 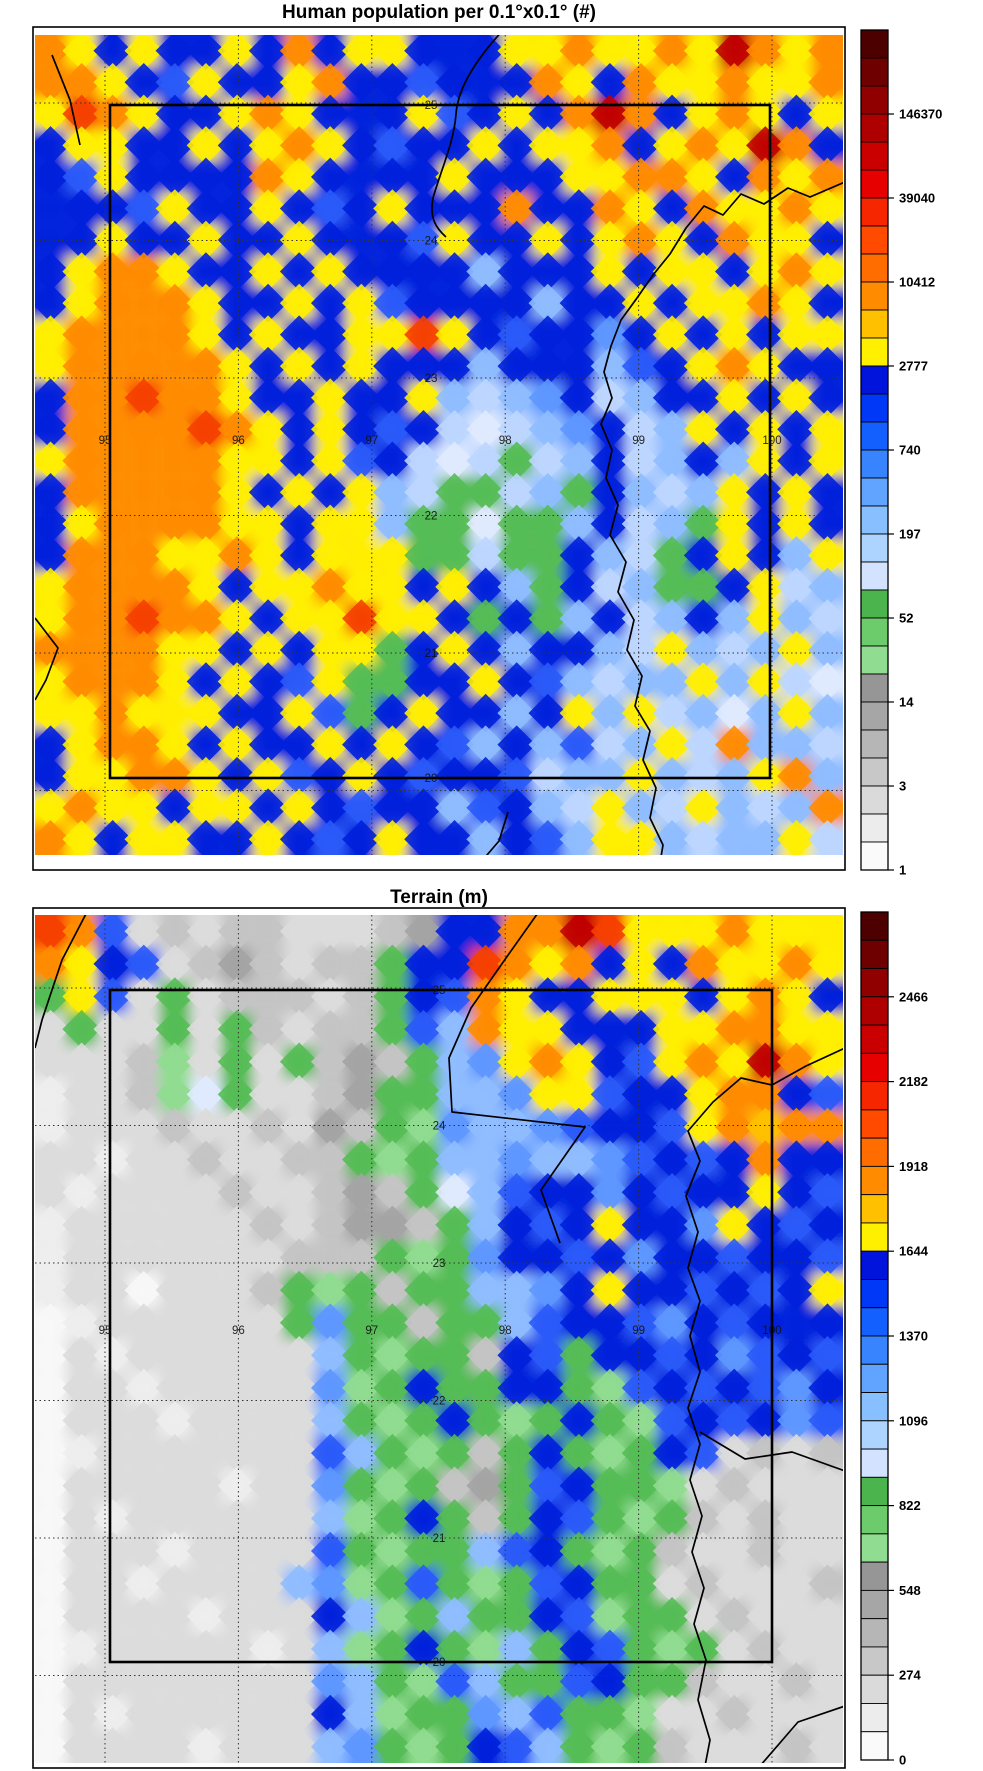 What do you see at coordinates (910, 1675) in the screenshot?
I see `colorbar-tick-label: 274` at bounding box center [910, 1675].